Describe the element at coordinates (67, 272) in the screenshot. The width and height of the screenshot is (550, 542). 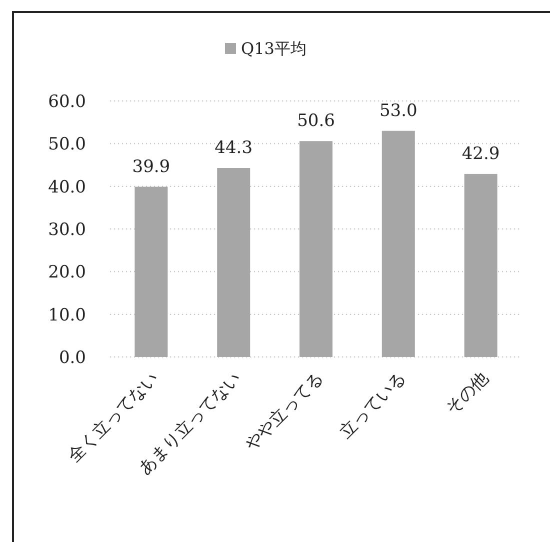
I see `y-tick-label: 20.0` at that location.